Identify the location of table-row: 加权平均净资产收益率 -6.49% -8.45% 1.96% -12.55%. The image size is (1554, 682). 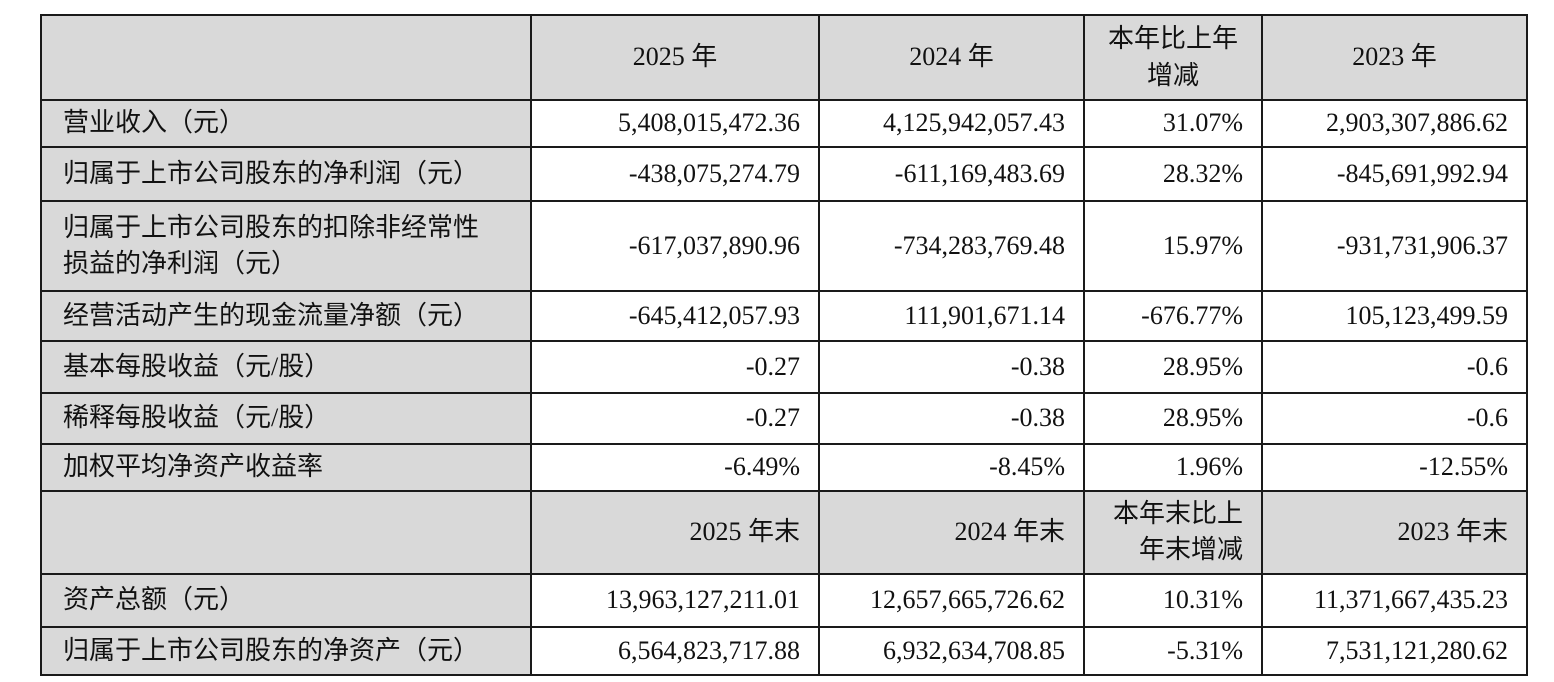
(784, 467).